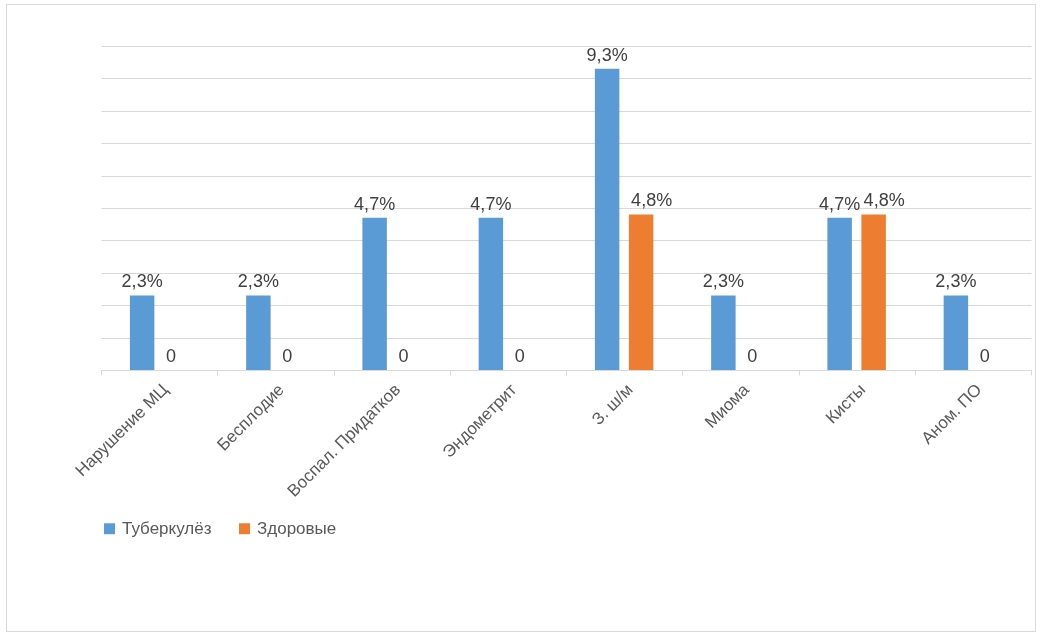  What do you see at coordinates (612, 404) in the screenshot?
I see `x-tick-label: З. ш/м` at bounding box center [612, 404].